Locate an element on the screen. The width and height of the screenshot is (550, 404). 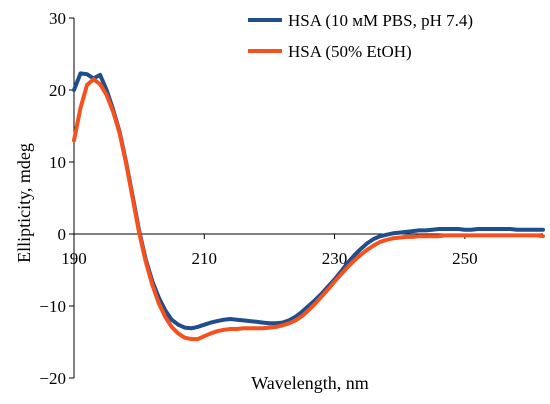
legend-label-2: HSA (50% EtOH) is located at coordinates (350, 51).